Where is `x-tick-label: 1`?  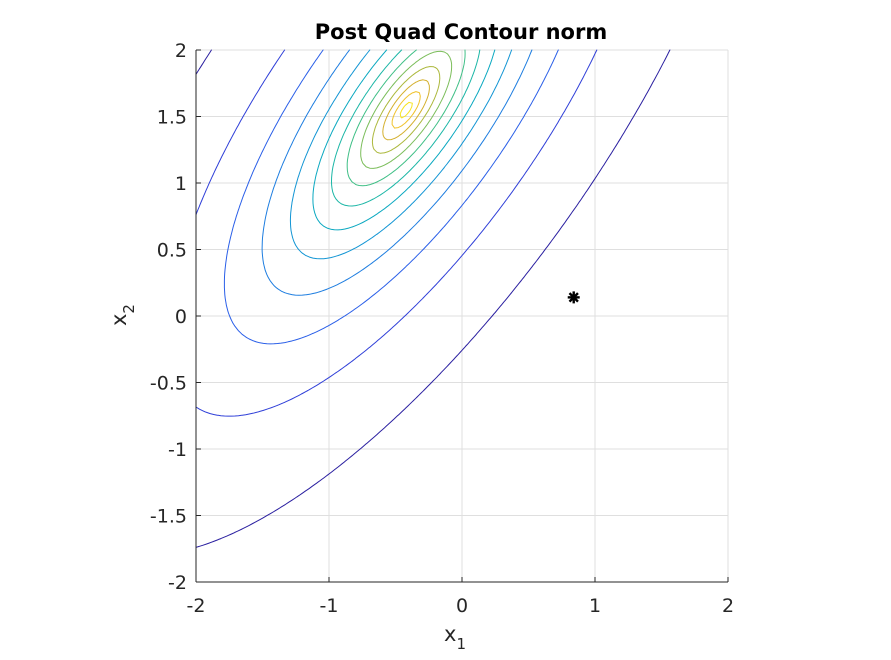 x-tick-label: 1 is located at coordinates (595, 606).